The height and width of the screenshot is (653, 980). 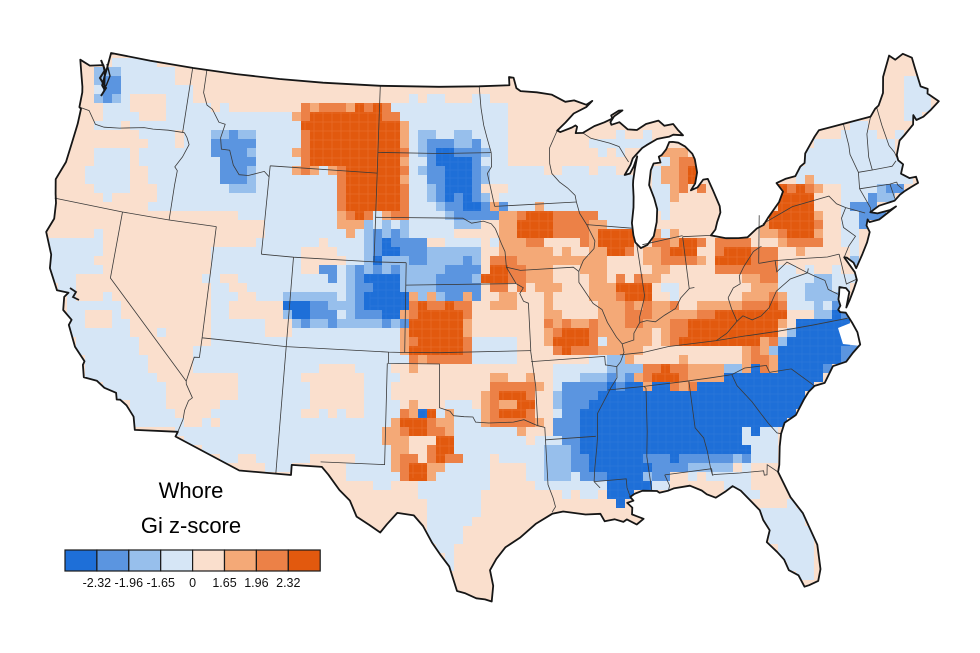 I want to click on svg-text: -1.96, so click(x=129, y=583).